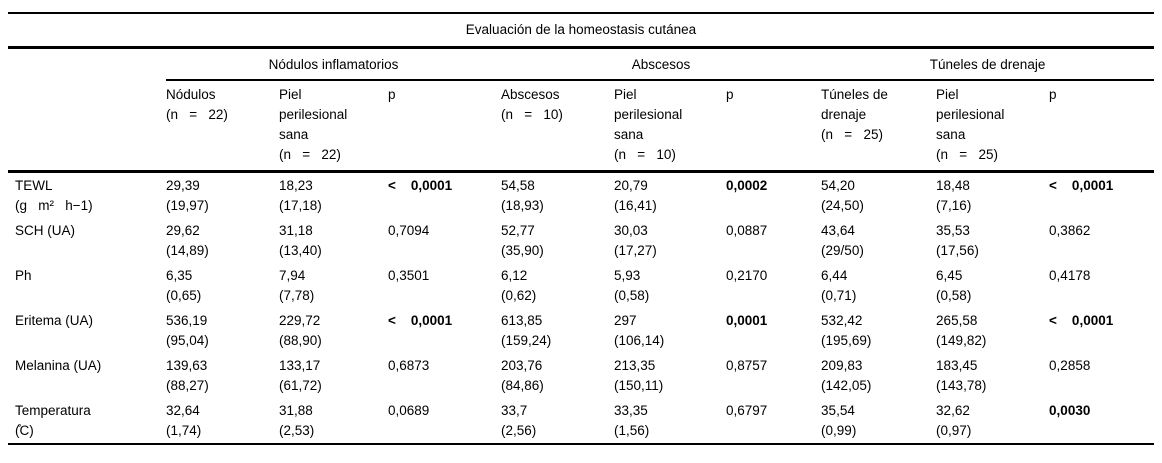  I want to click on p-value-cell: 0,2858, so click(1070, 365).